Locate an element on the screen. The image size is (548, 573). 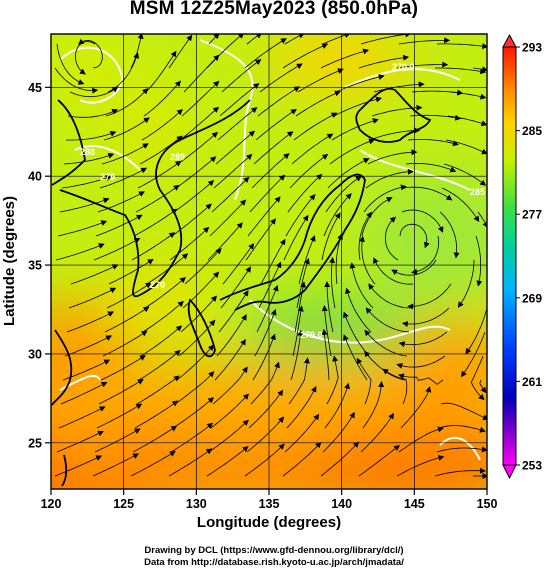
contour-label: 288 is located at coordinates (87, 152).